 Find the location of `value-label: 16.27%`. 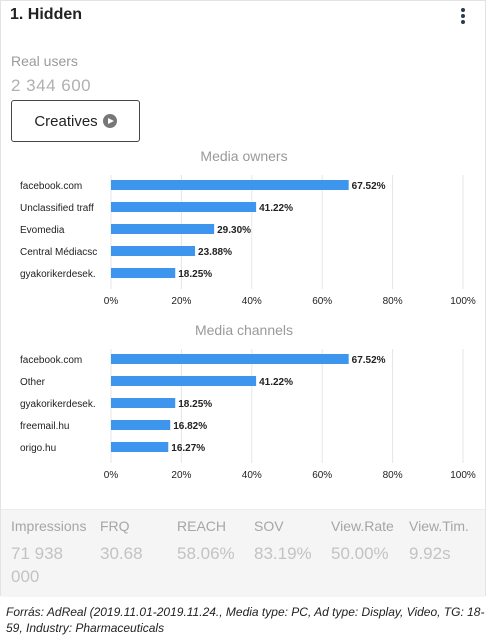

value-label: 16.27% is located at coordinates (188, 448).